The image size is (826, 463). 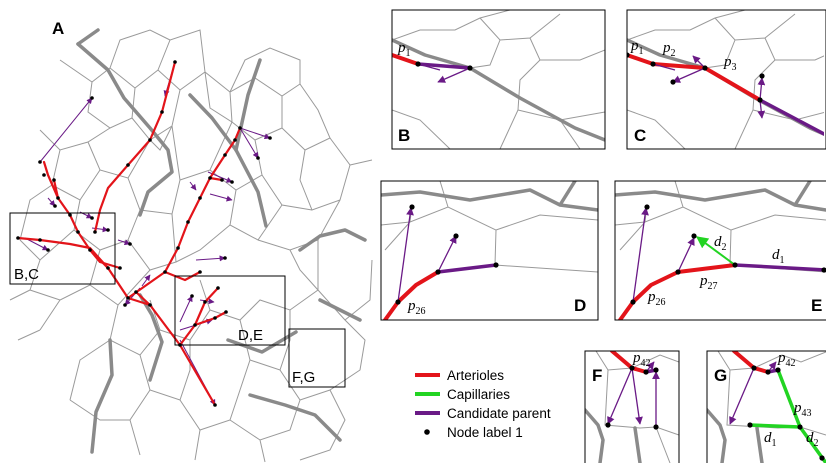 What do you see at coordinates (485, 432) in the screenshot?
I see `legend-label-node: Node label 1` at bounding box center [485, 432].